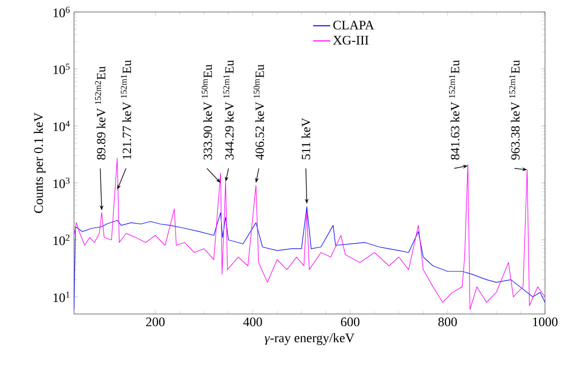 This screenshot has width=567, height=369. I want to click on y-tick-label: 10$^{6}$, so click(62, 12).